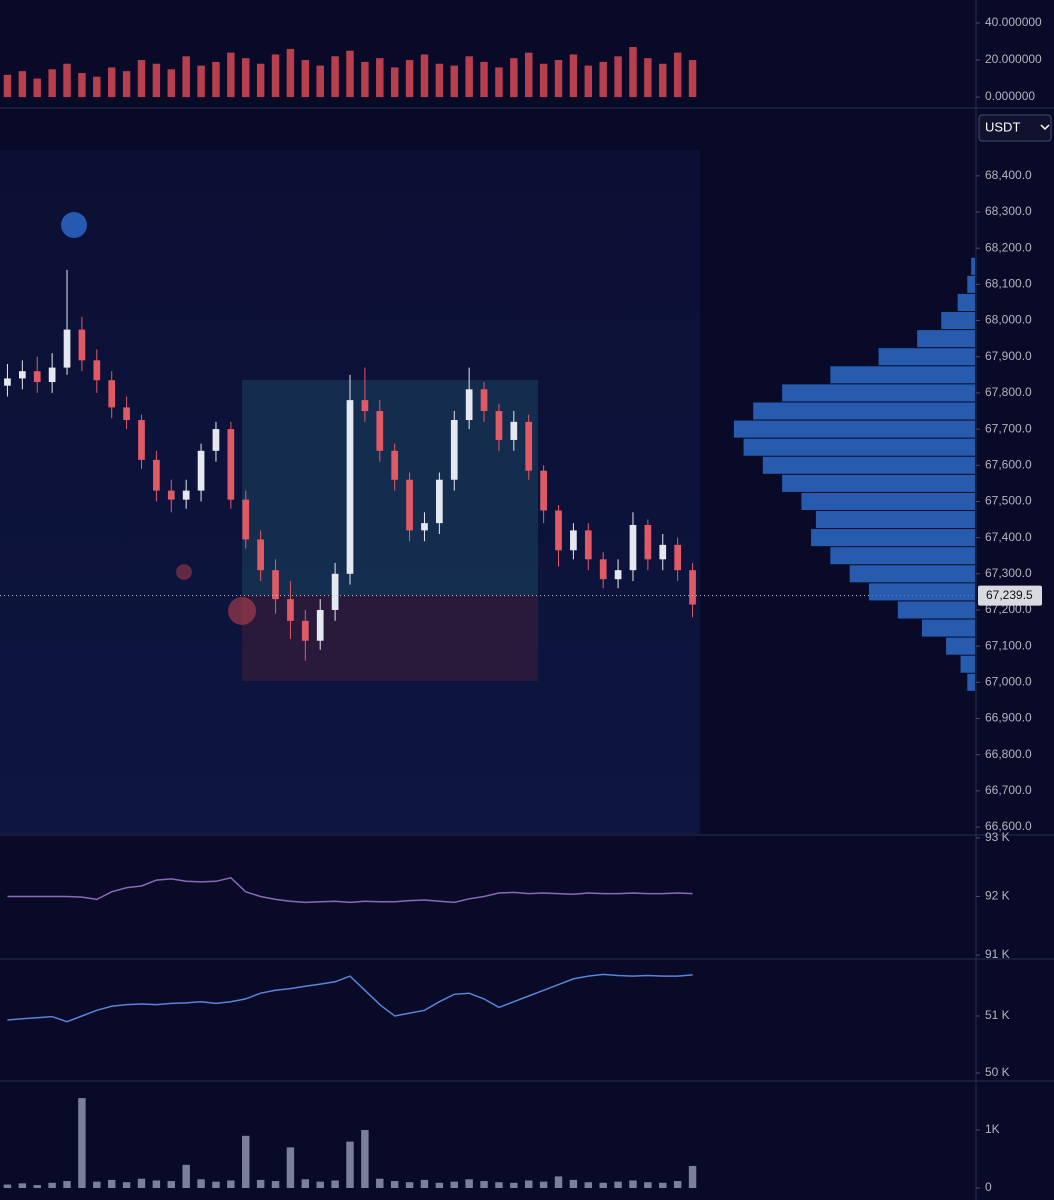 Image resolution: width=1054 pixels, height=1200 pixels. I want to click on currency-selector: USDT, so click(1015, 128).